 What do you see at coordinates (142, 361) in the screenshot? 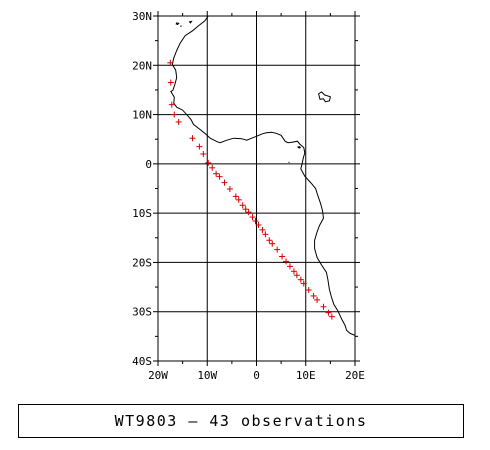
I see `y-tick-label: 40S` at bounding box center [142, 361].